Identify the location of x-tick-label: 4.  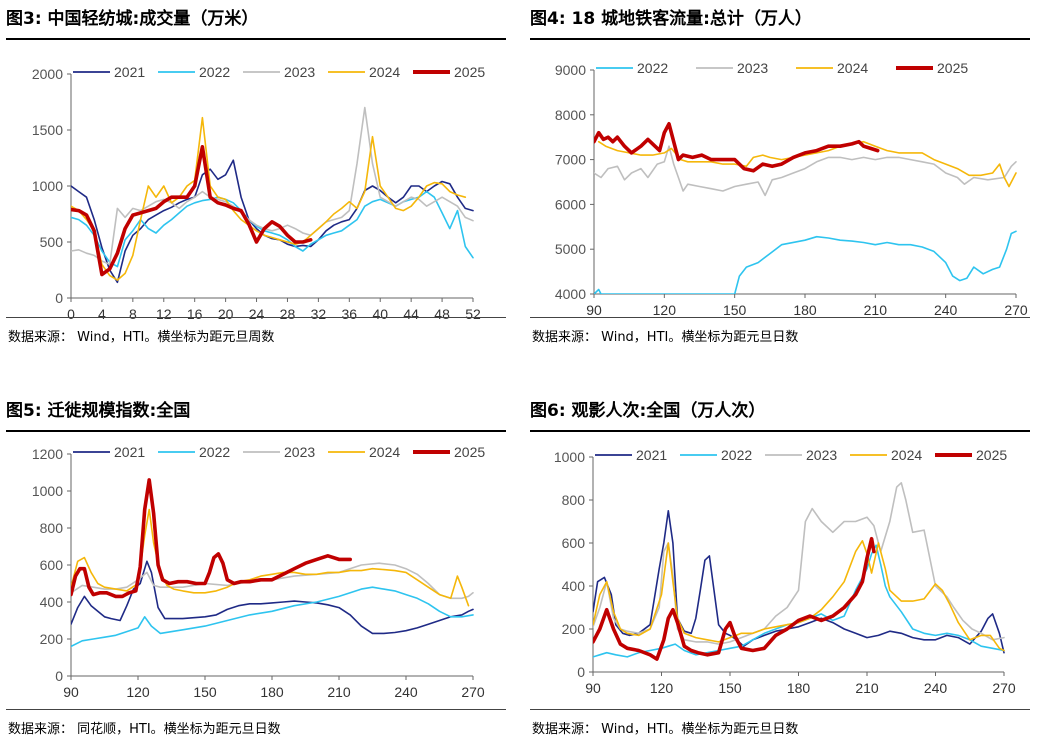
(102, 314).